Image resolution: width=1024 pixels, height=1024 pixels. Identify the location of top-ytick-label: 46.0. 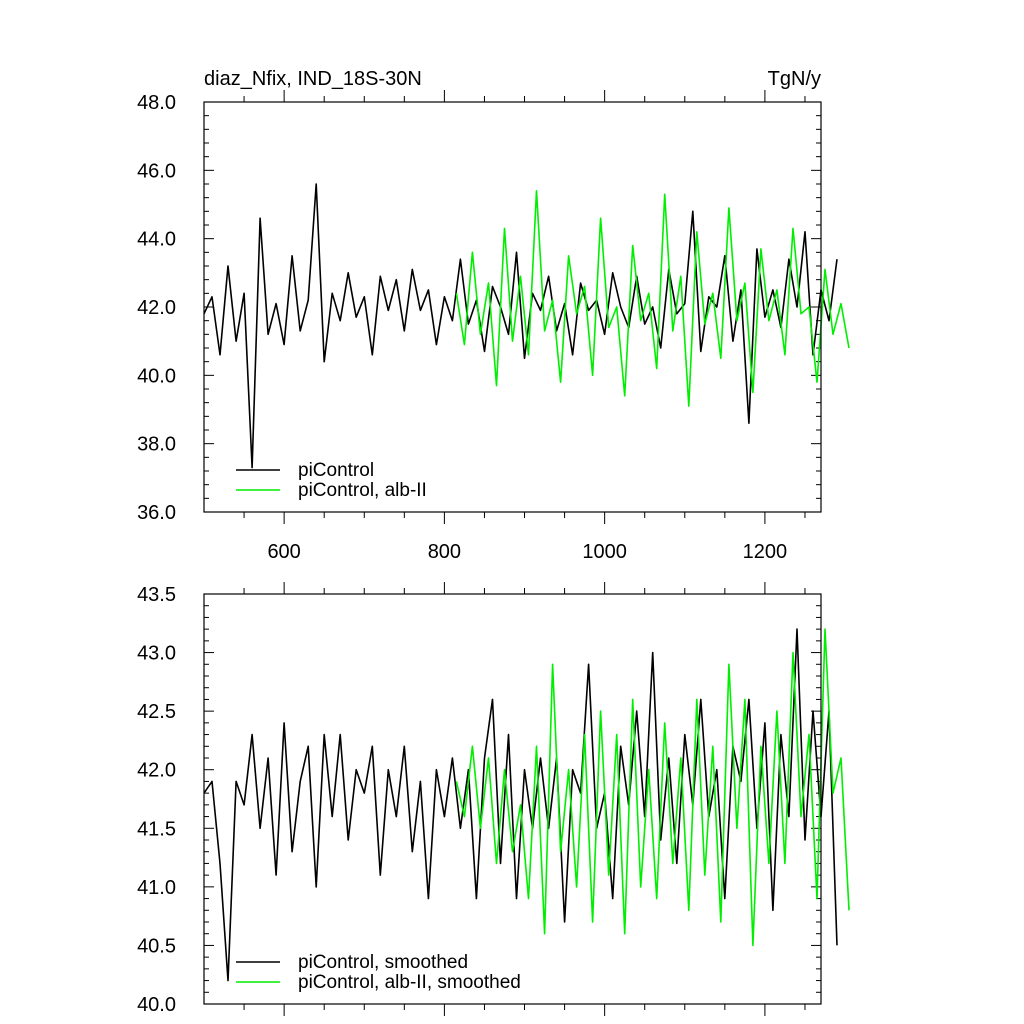
(156, 171).